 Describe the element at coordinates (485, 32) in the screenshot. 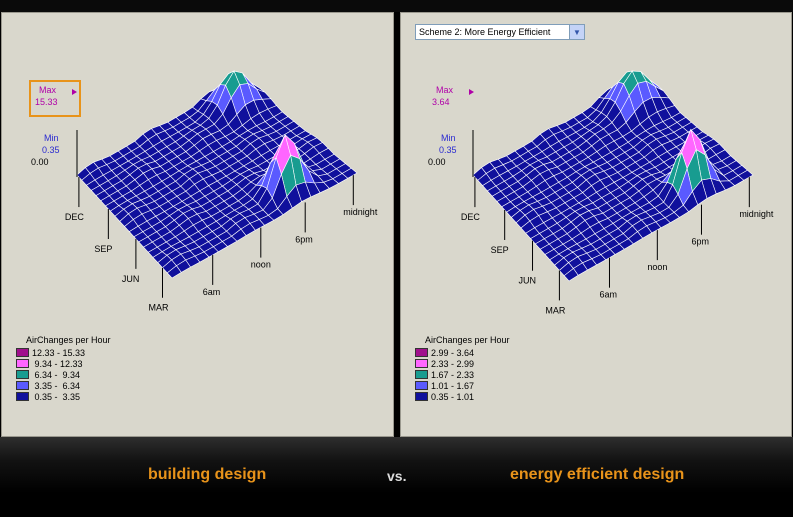

I see `scheme-dropdown-value: Scheme 2: More Energy Efficient` at that location.